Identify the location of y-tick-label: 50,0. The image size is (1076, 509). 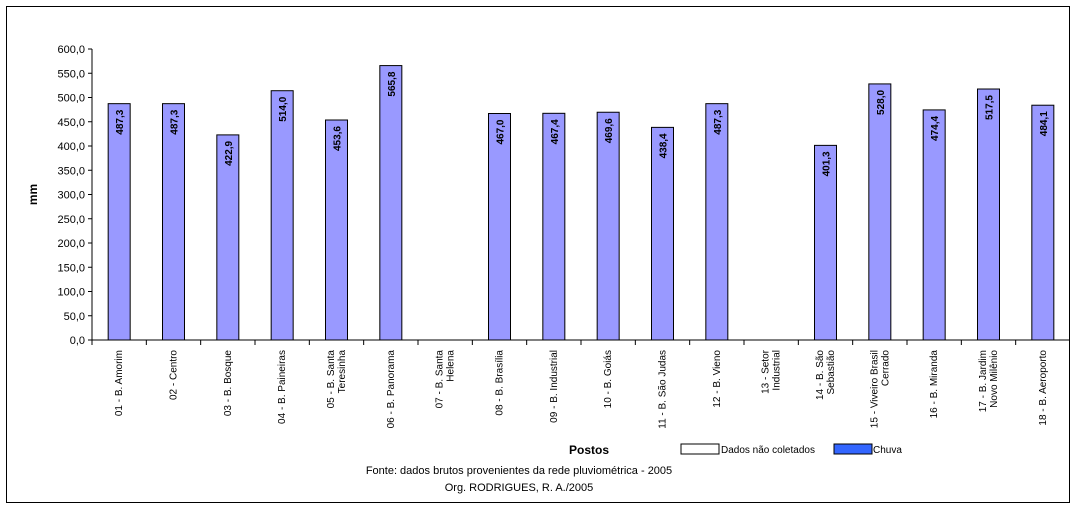
(74, 317).